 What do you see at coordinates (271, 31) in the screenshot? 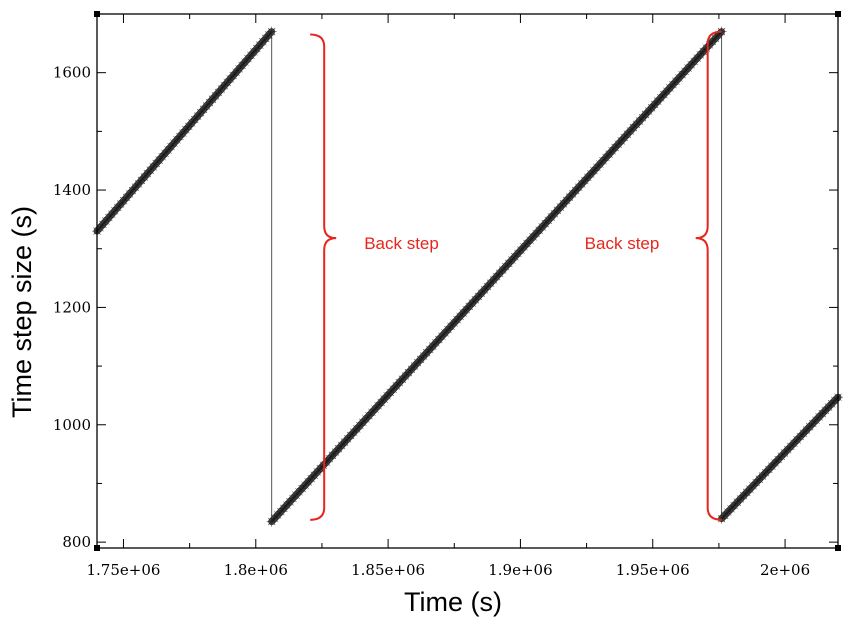
I see `data-point-marker` at bounding box center [271, 31].